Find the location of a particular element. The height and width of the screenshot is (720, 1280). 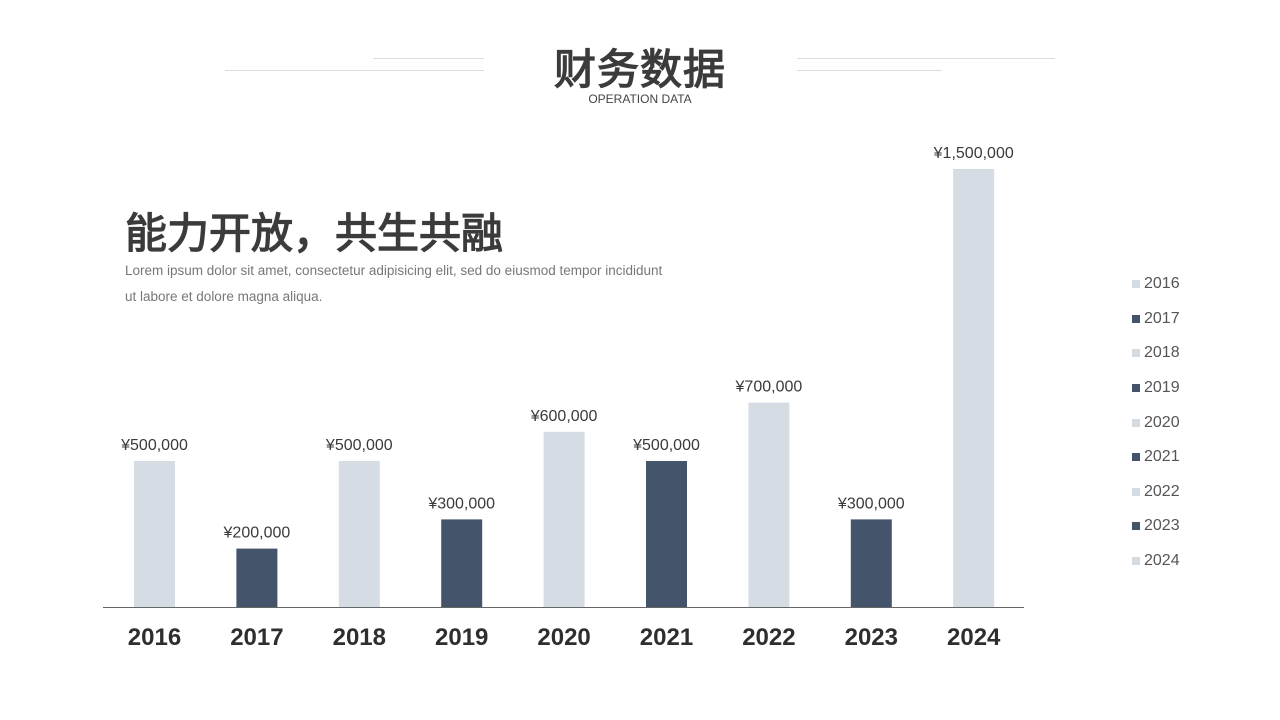

legend-item-2016: 2016 is located at coordinates (1156, 284).